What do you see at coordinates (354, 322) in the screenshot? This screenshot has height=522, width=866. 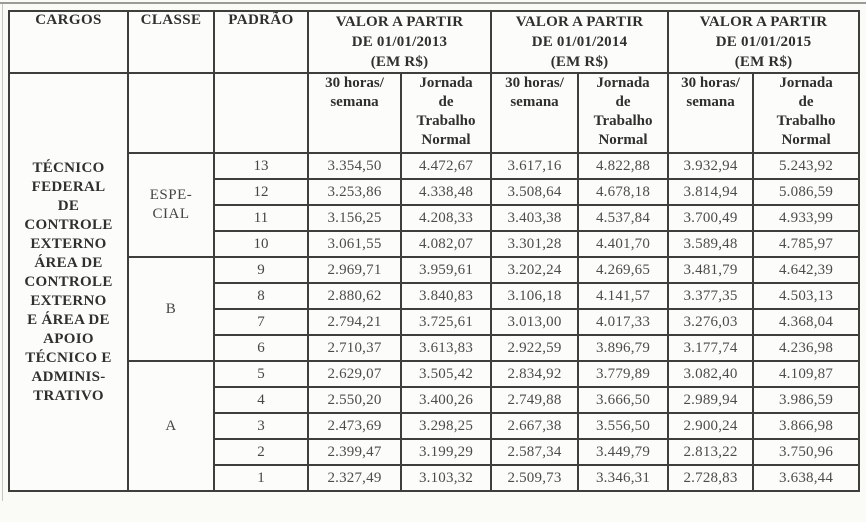 I see `value-cell: 2.794,21` at bounding box center [354, 322].